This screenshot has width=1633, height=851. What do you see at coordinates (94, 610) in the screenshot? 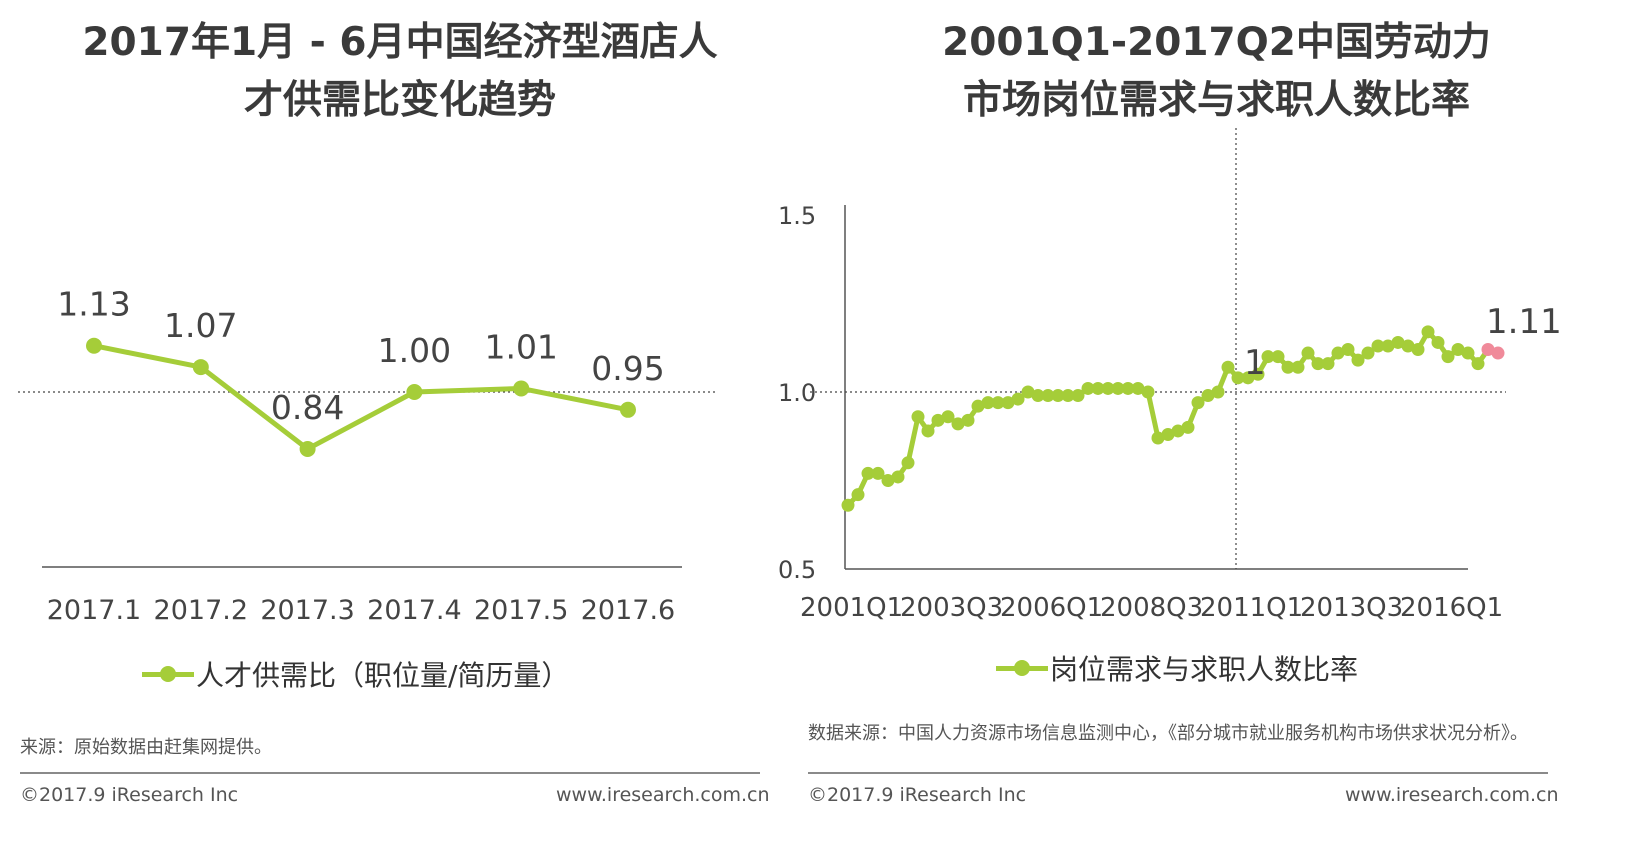
I see `x-tick-label: 2017.1` at bounding box center [94, 610].